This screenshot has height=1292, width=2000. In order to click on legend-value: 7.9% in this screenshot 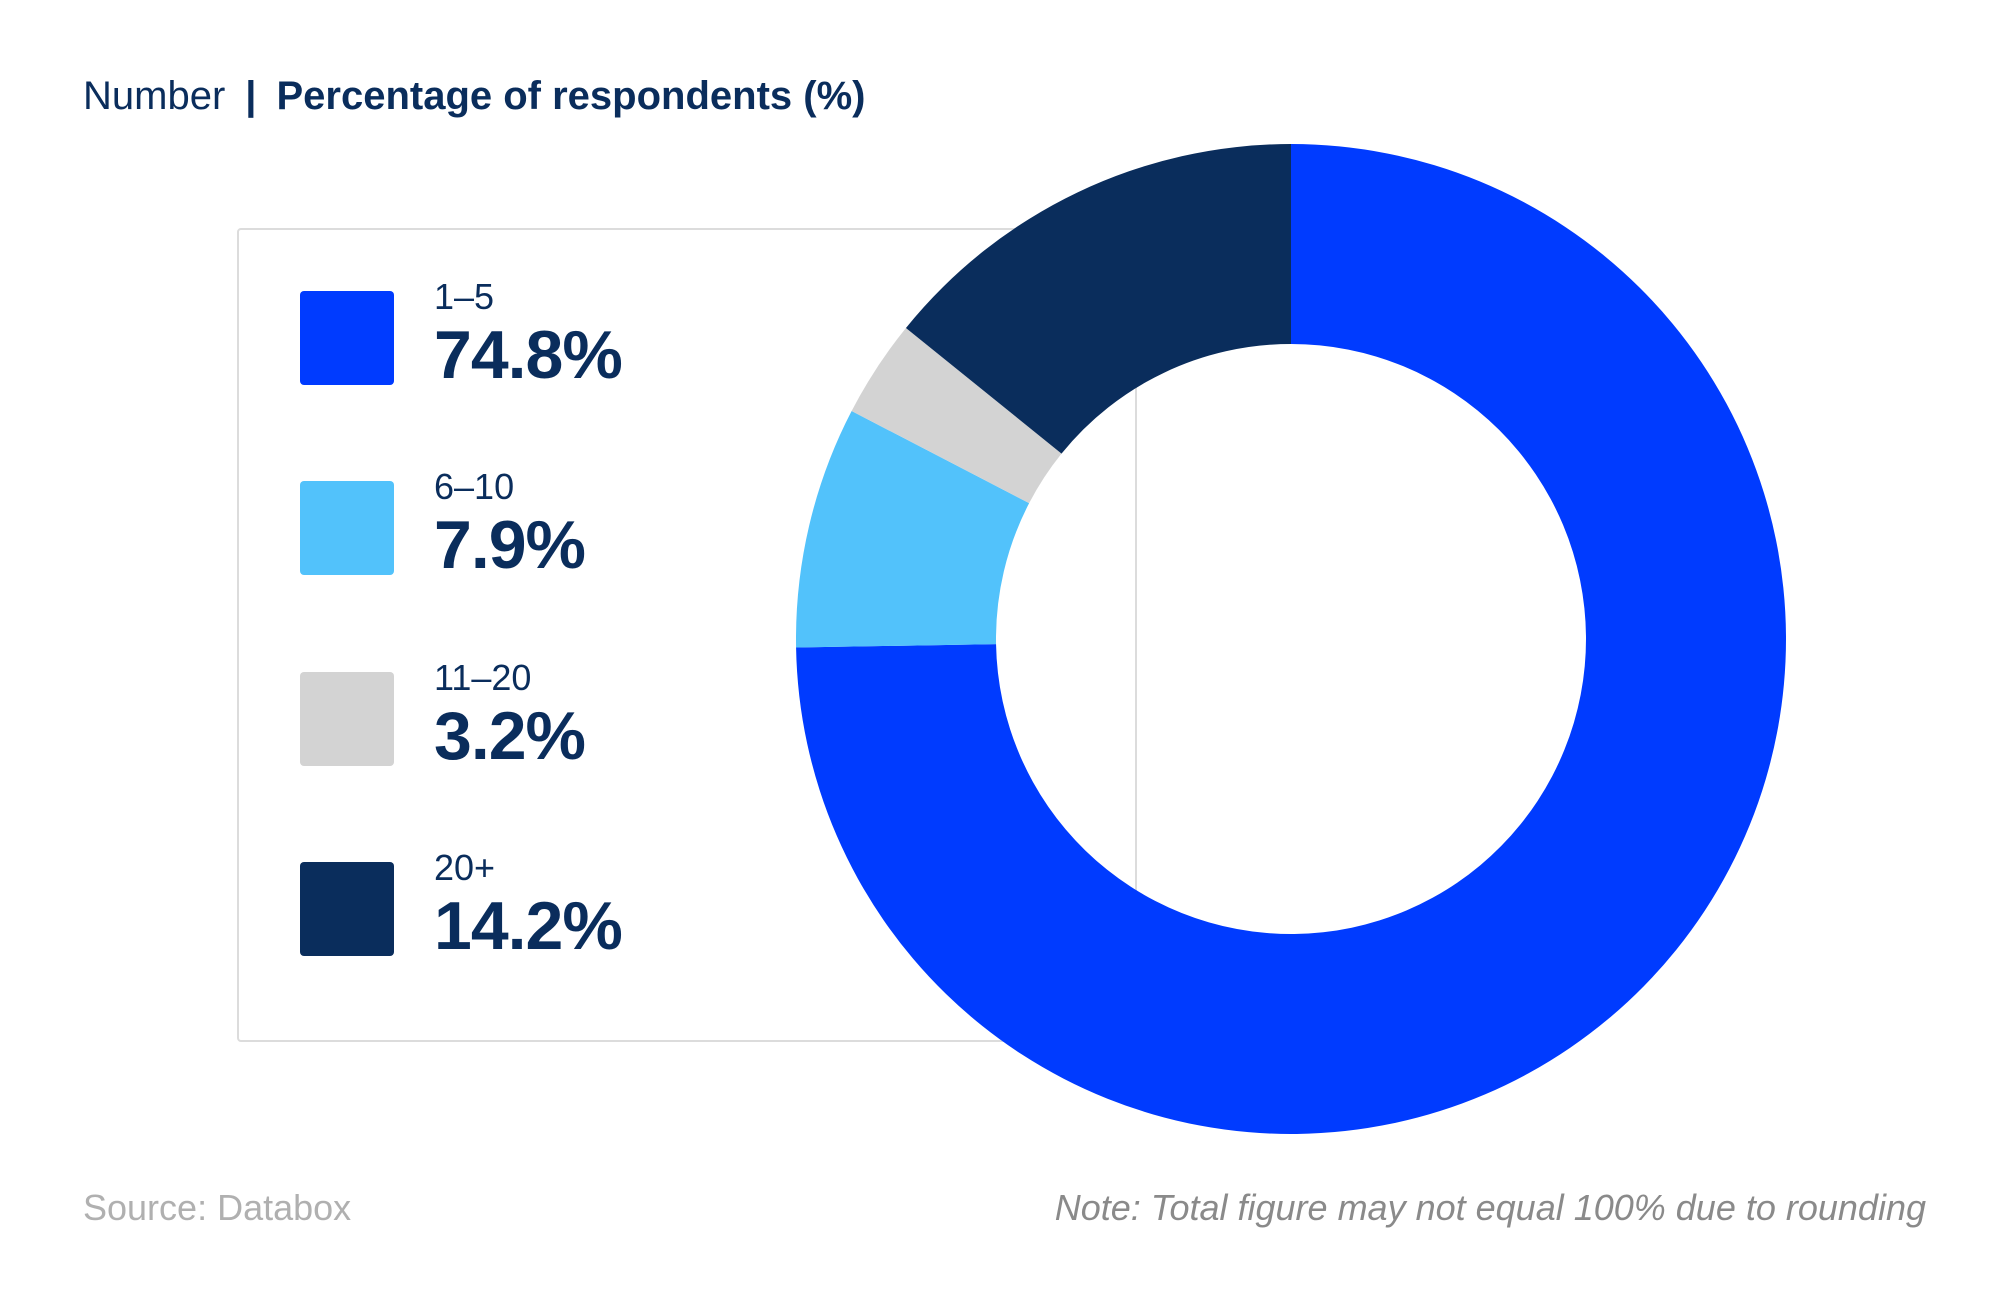, I will do `click(510, 545)`.